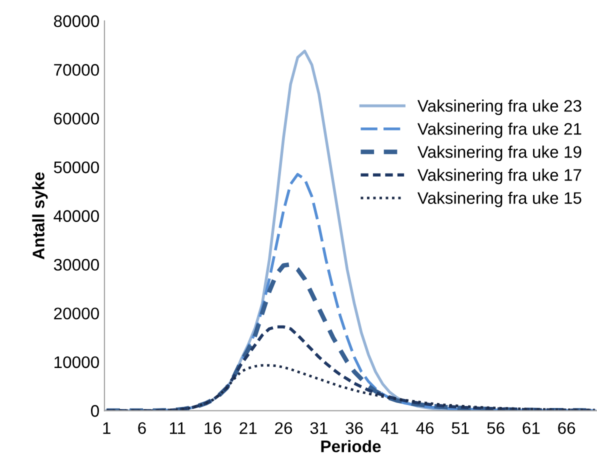  What do you see at coordinates (283, 428) in the screenshot?
I see `x-tick-label: 26` at bounding box center [283, 428].